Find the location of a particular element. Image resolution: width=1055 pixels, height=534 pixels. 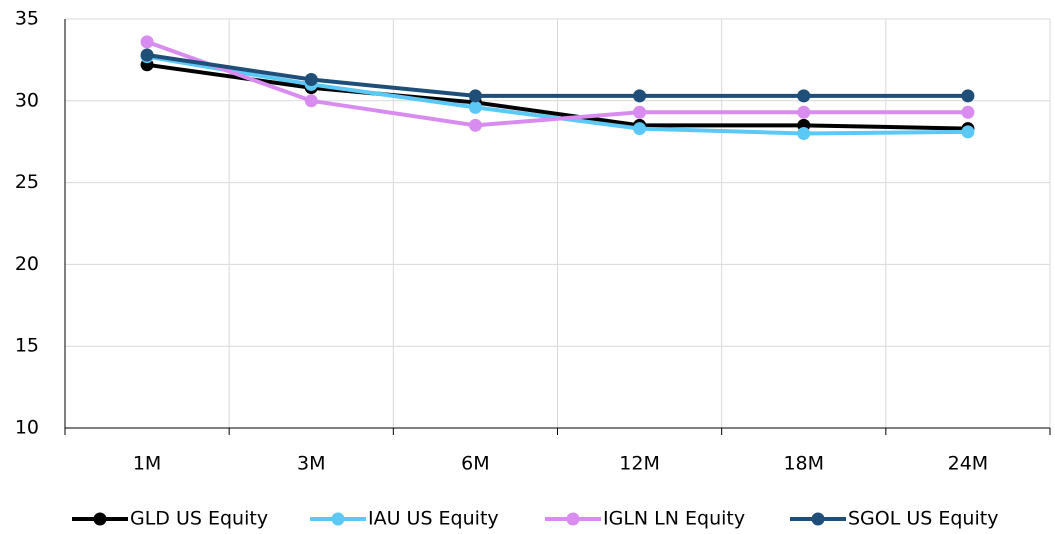

y-tick-label: 25 is located at coordinates (27, 182).